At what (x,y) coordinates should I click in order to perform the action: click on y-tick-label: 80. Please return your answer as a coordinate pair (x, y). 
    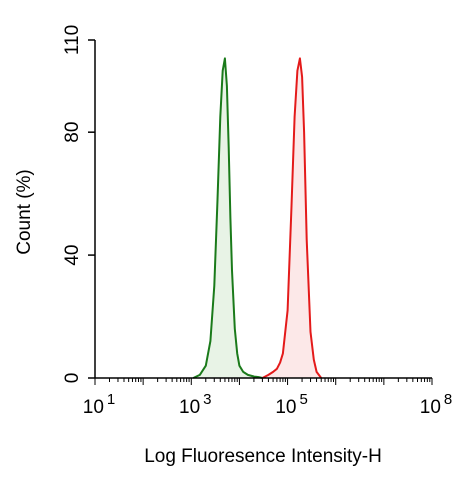
    Looking at the image, I should click on (72, 132).